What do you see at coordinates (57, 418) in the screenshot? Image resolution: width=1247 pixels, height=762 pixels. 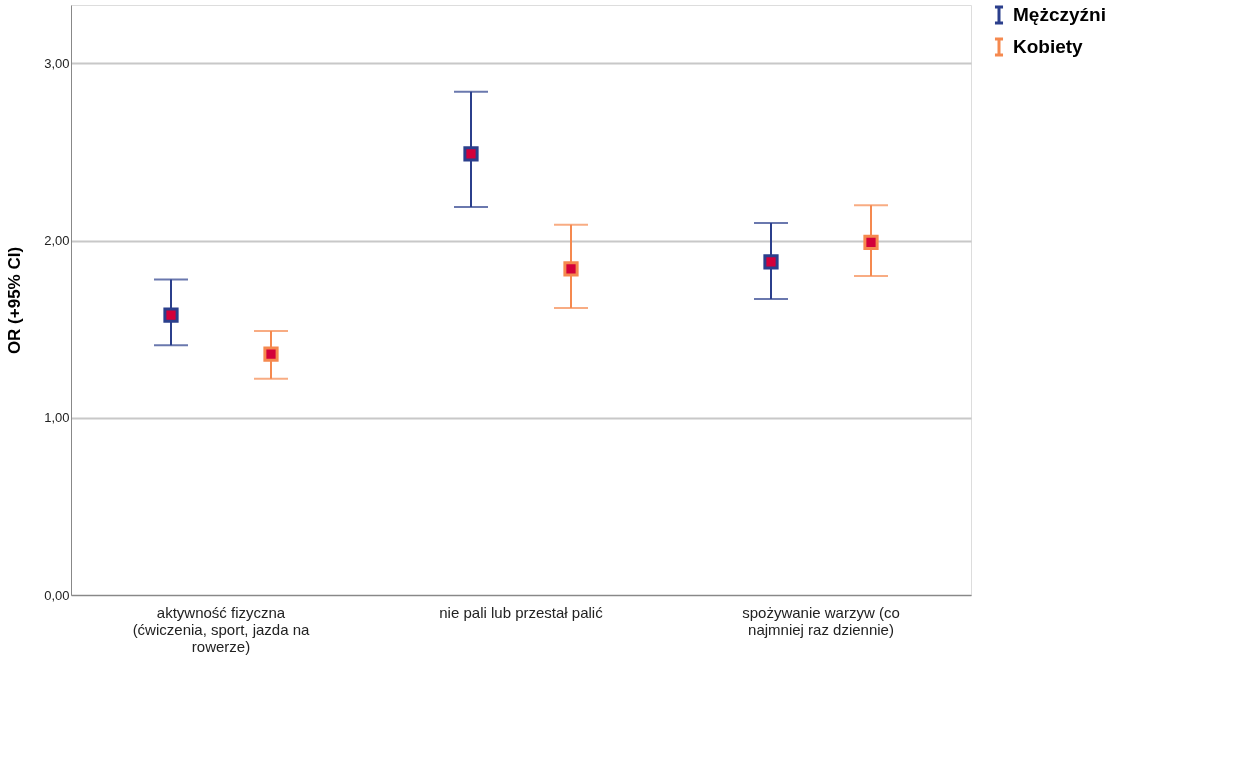 I see `y-tick-label: 1,00` at bounding box center [57, 418].